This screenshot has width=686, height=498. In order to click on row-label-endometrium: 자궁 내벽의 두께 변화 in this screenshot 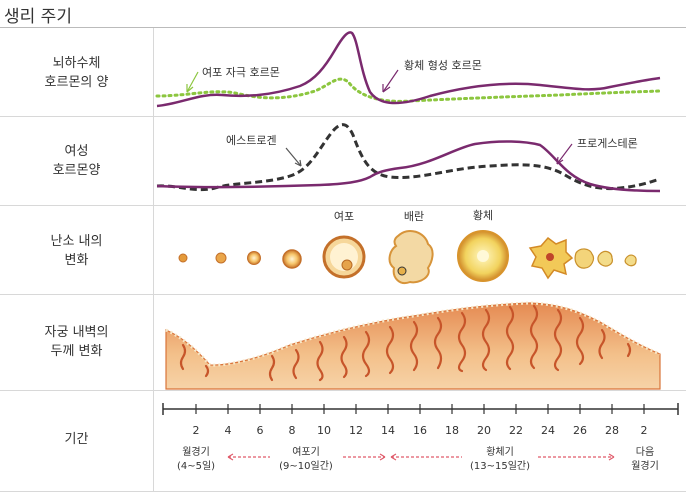, I will do `click(76, 342)`.